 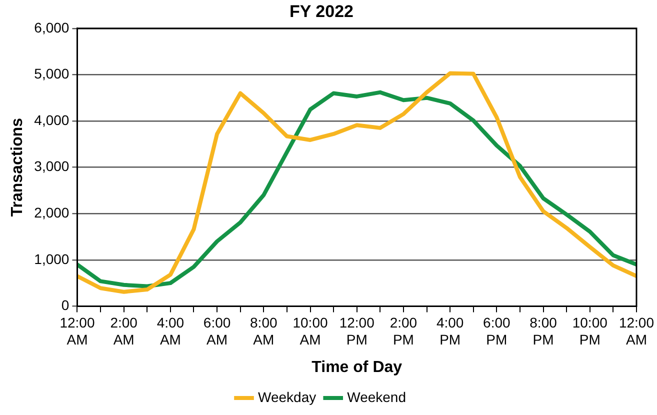 What do you see at coordinates (404, 331) in the screenshot?
I see `x-tick-label: 2:00 PM` at bounding box center [404, 331].